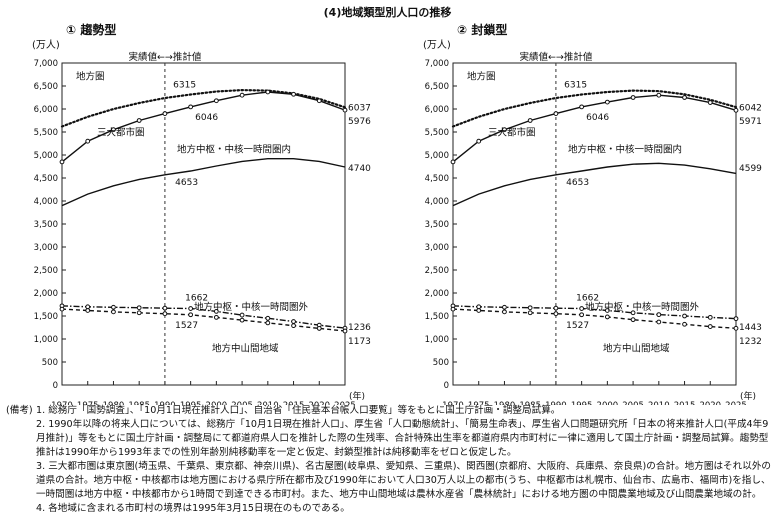 The height and width of the screenshot is (530, 775). What do you see at coordinates (750, 342) in the screenshot?
I see `value-annotation: 1232` at bounding box center [750, 342].